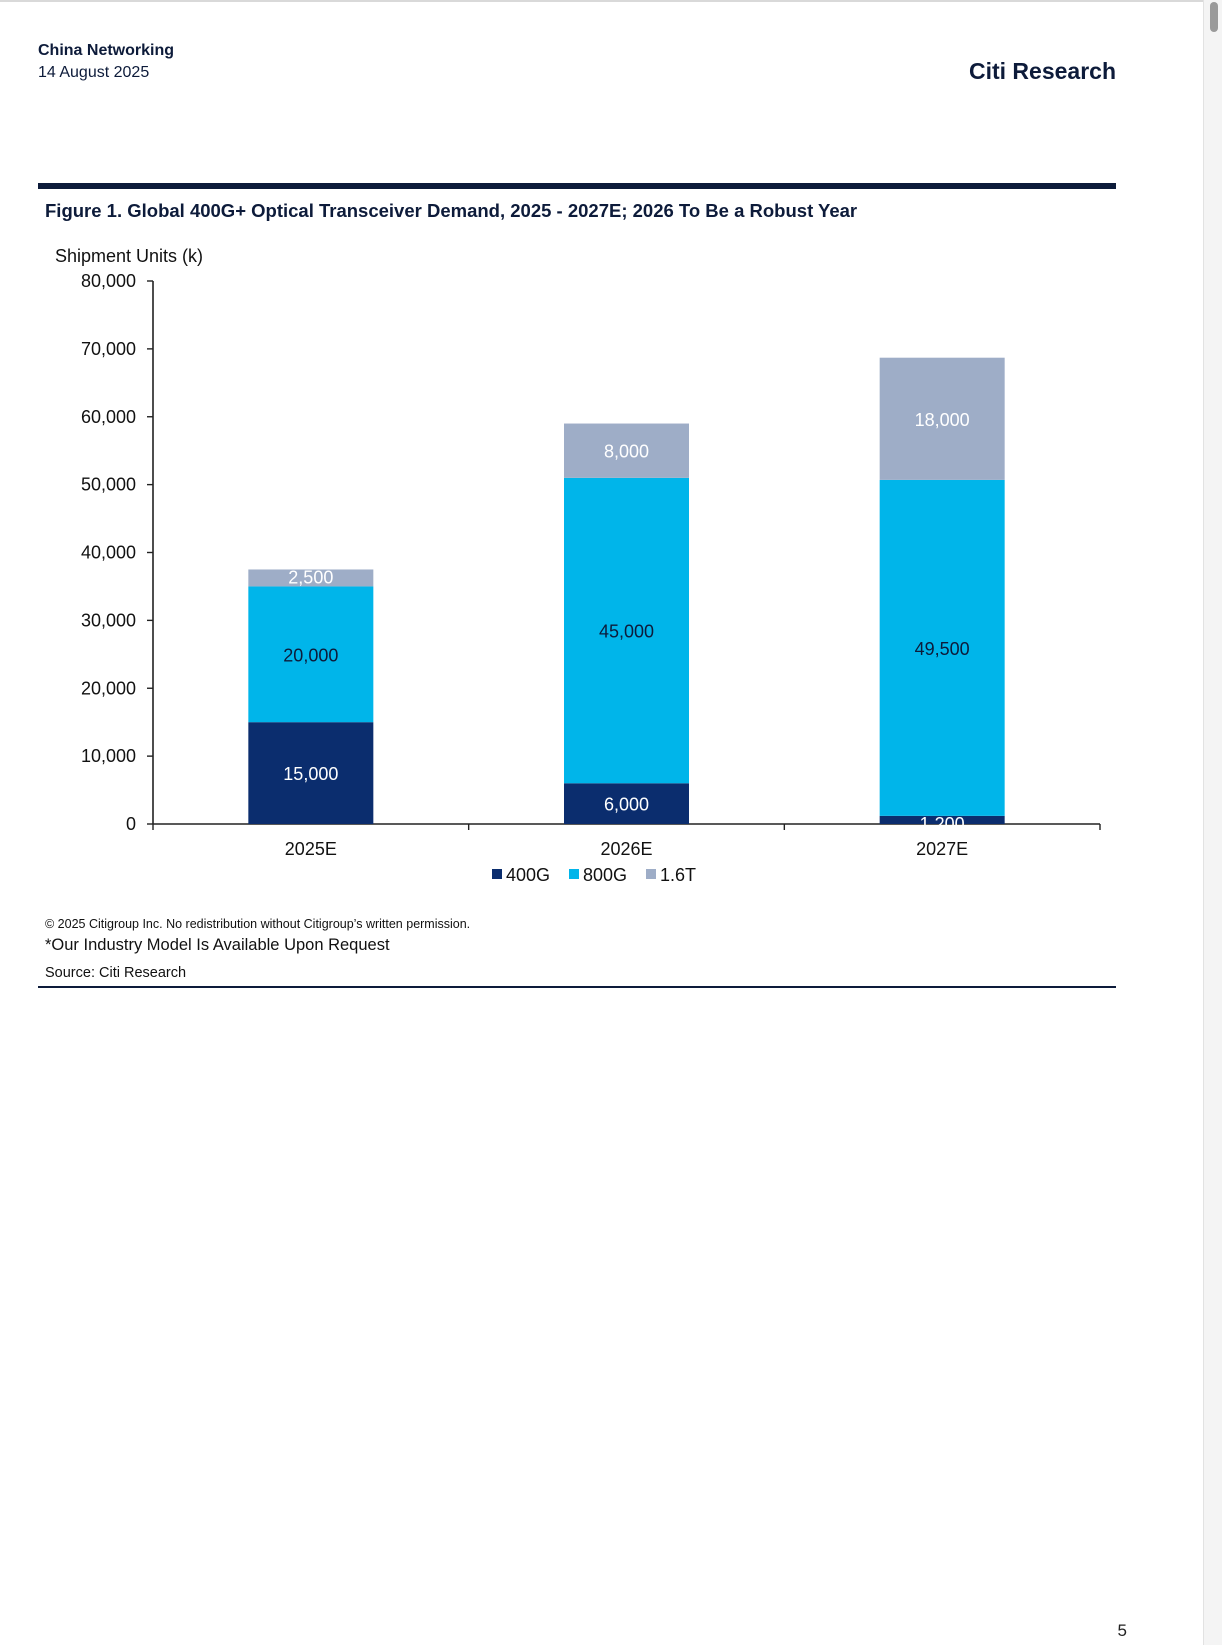 This screenshot has height=1645, width=1222. I want to click on y-tick-label: 60,000, so click(108, 417).